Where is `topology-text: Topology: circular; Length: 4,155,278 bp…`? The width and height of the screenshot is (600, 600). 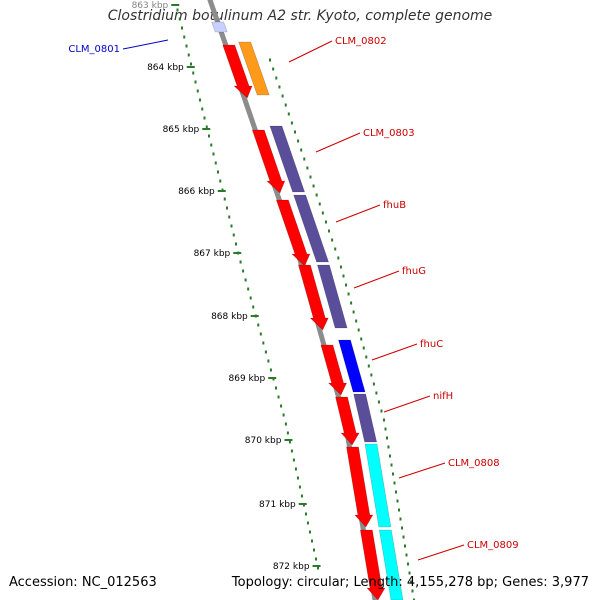
topology-text: Topology: circular; Length: 4,155,278 bp… is located at coordinates (410, 582).